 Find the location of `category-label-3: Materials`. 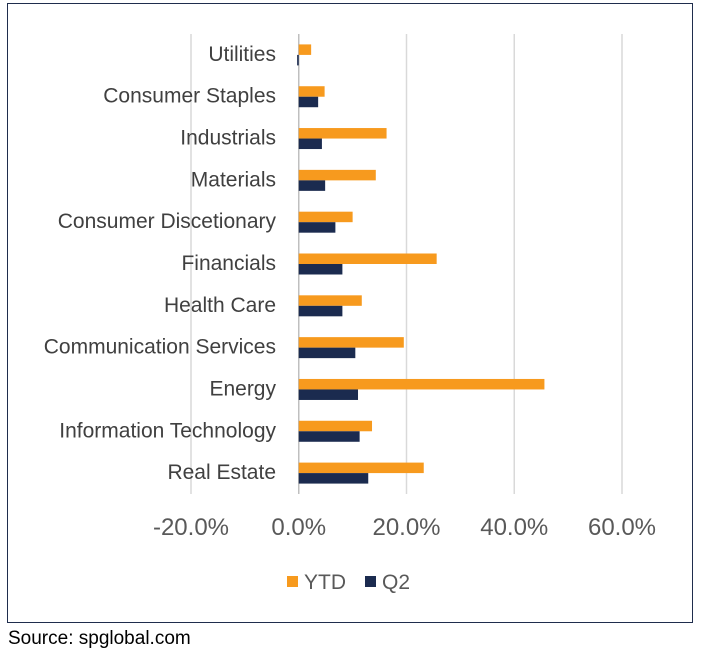

category-label-3: Materials is located at coordinates (233, 179).